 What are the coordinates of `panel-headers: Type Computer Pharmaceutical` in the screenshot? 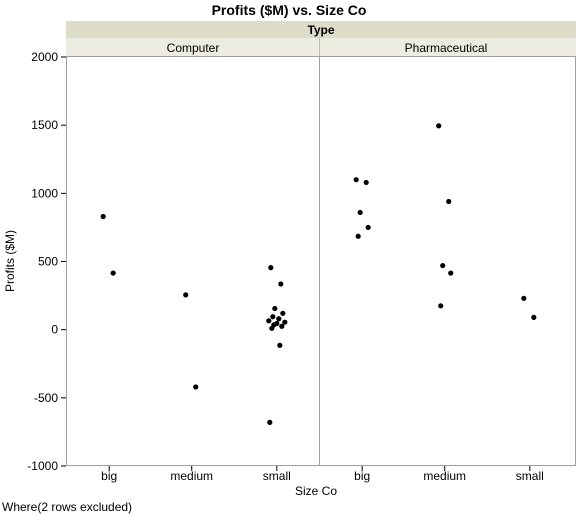 It's located at (321, 38).